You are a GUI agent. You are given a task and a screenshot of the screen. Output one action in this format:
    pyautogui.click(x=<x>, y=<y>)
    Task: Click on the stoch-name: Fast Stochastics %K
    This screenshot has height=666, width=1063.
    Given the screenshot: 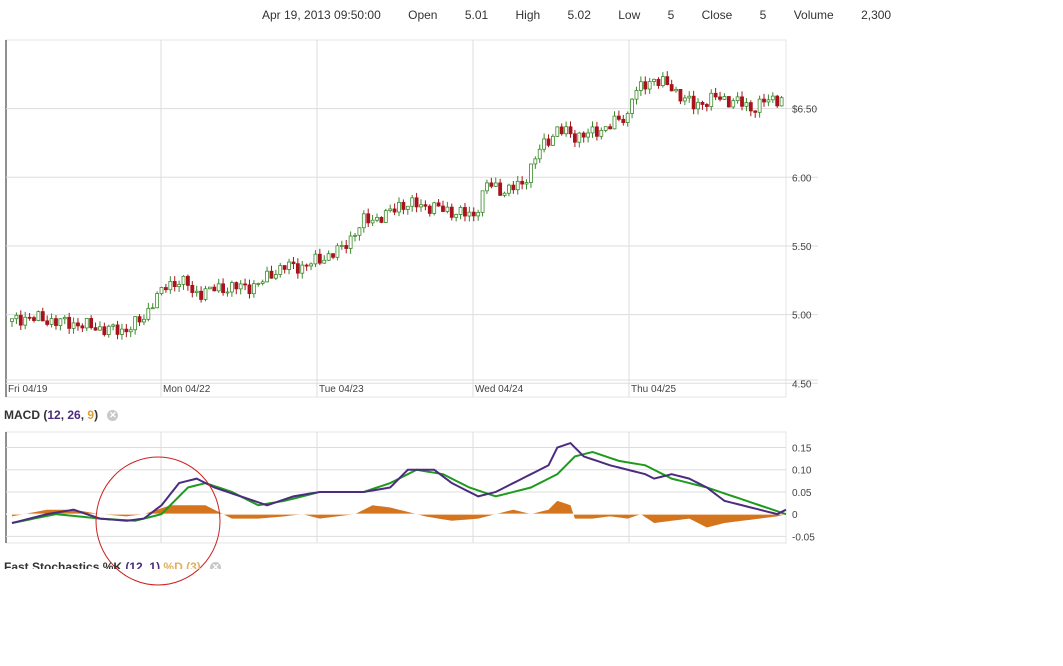 What is the action you would take?
    pyautogui.click(x=63, y=564)
    